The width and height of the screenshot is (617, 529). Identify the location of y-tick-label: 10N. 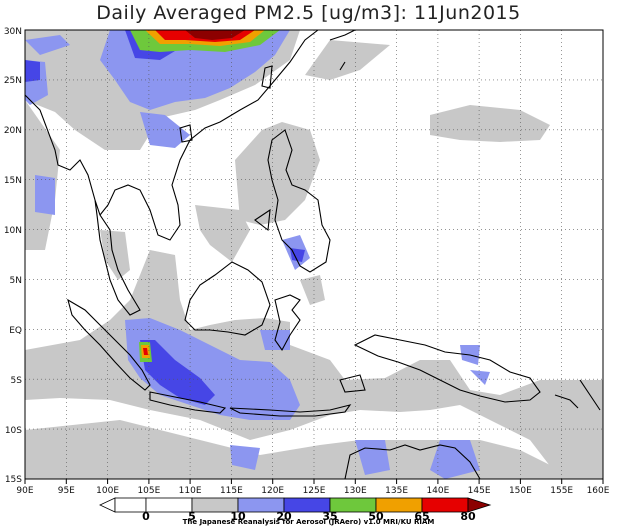
(13, 231).